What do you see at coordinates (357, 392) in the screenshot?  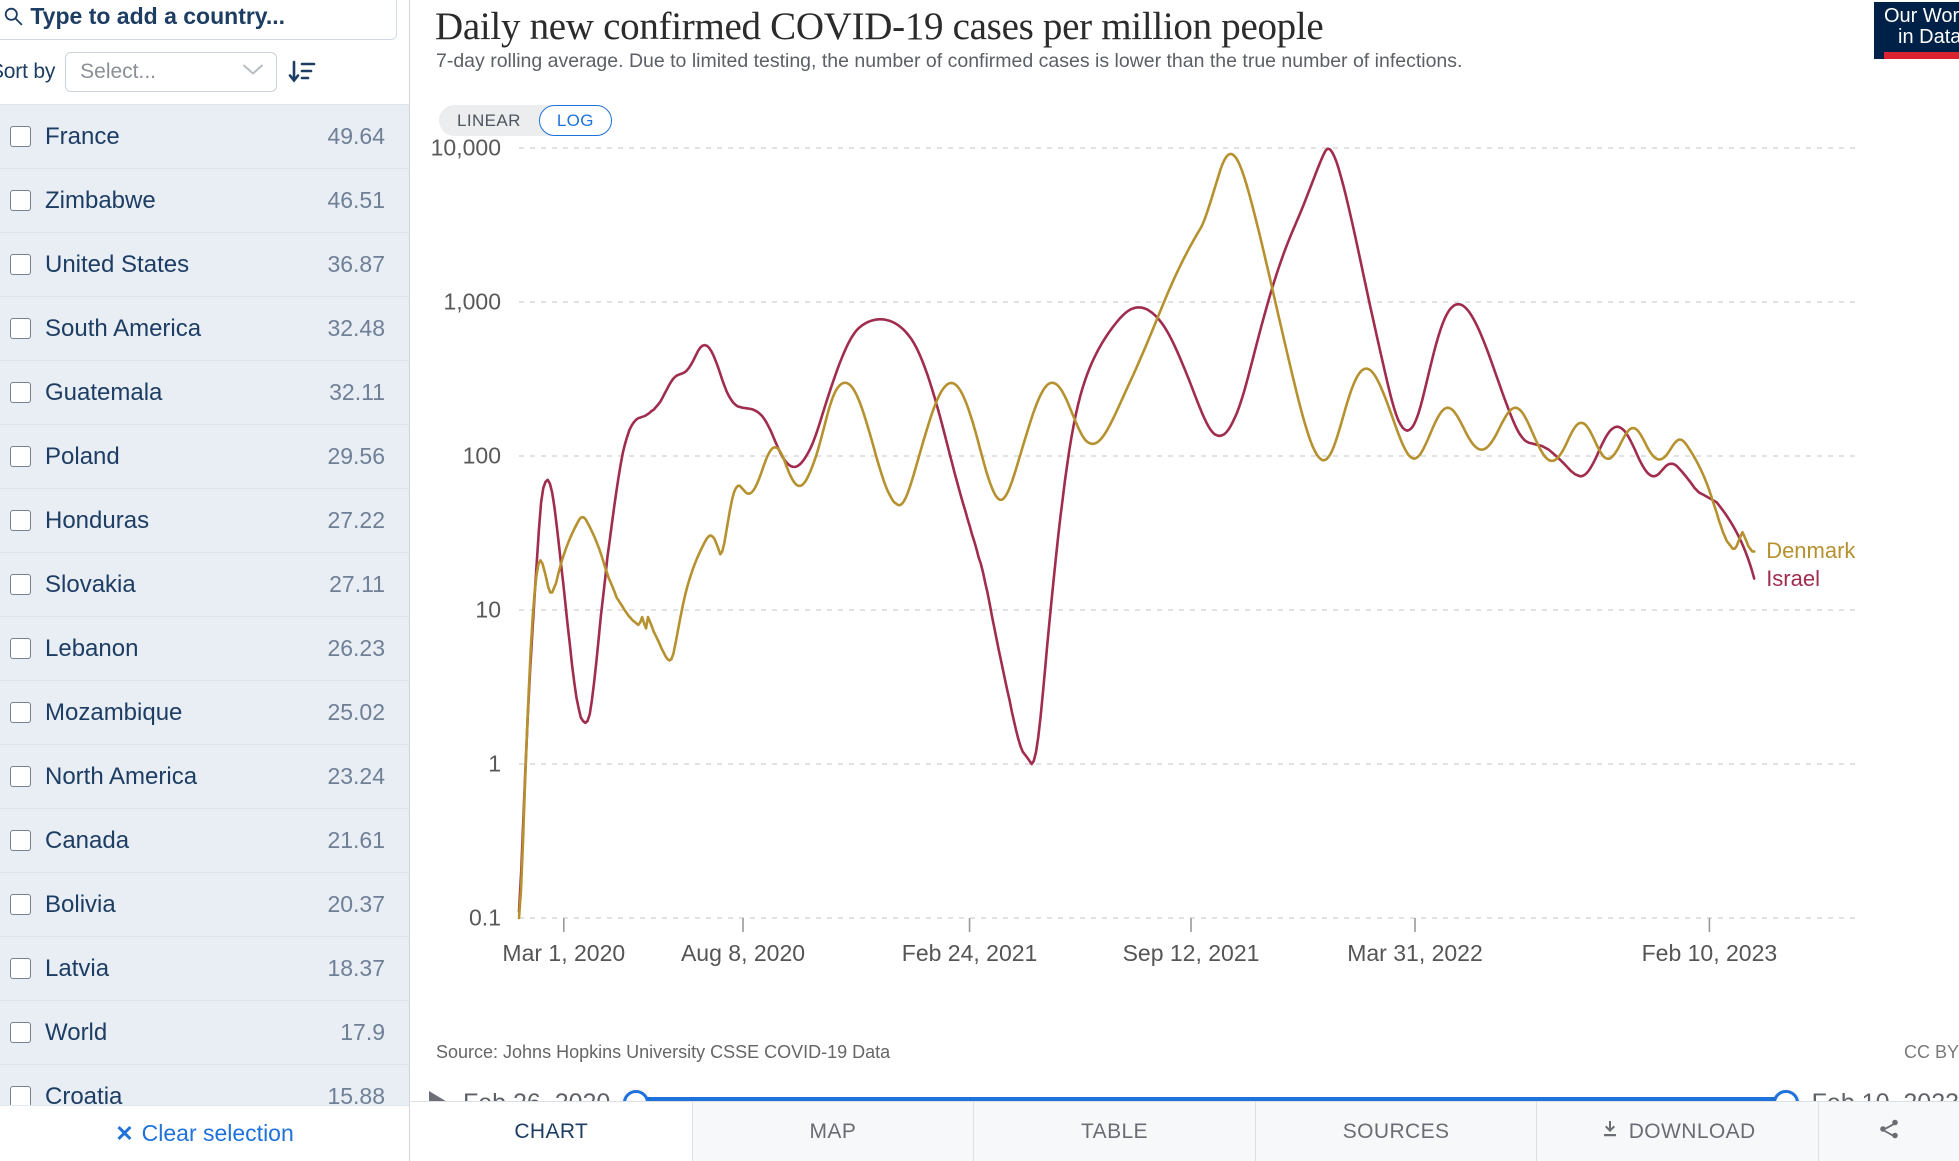 I see `country-value: 32.11` at bounding box center [357, 392].